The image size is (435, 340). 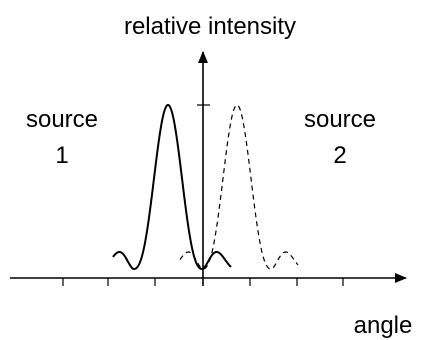 I want to click on source-2-number: 2, so click(x=339, y=155).